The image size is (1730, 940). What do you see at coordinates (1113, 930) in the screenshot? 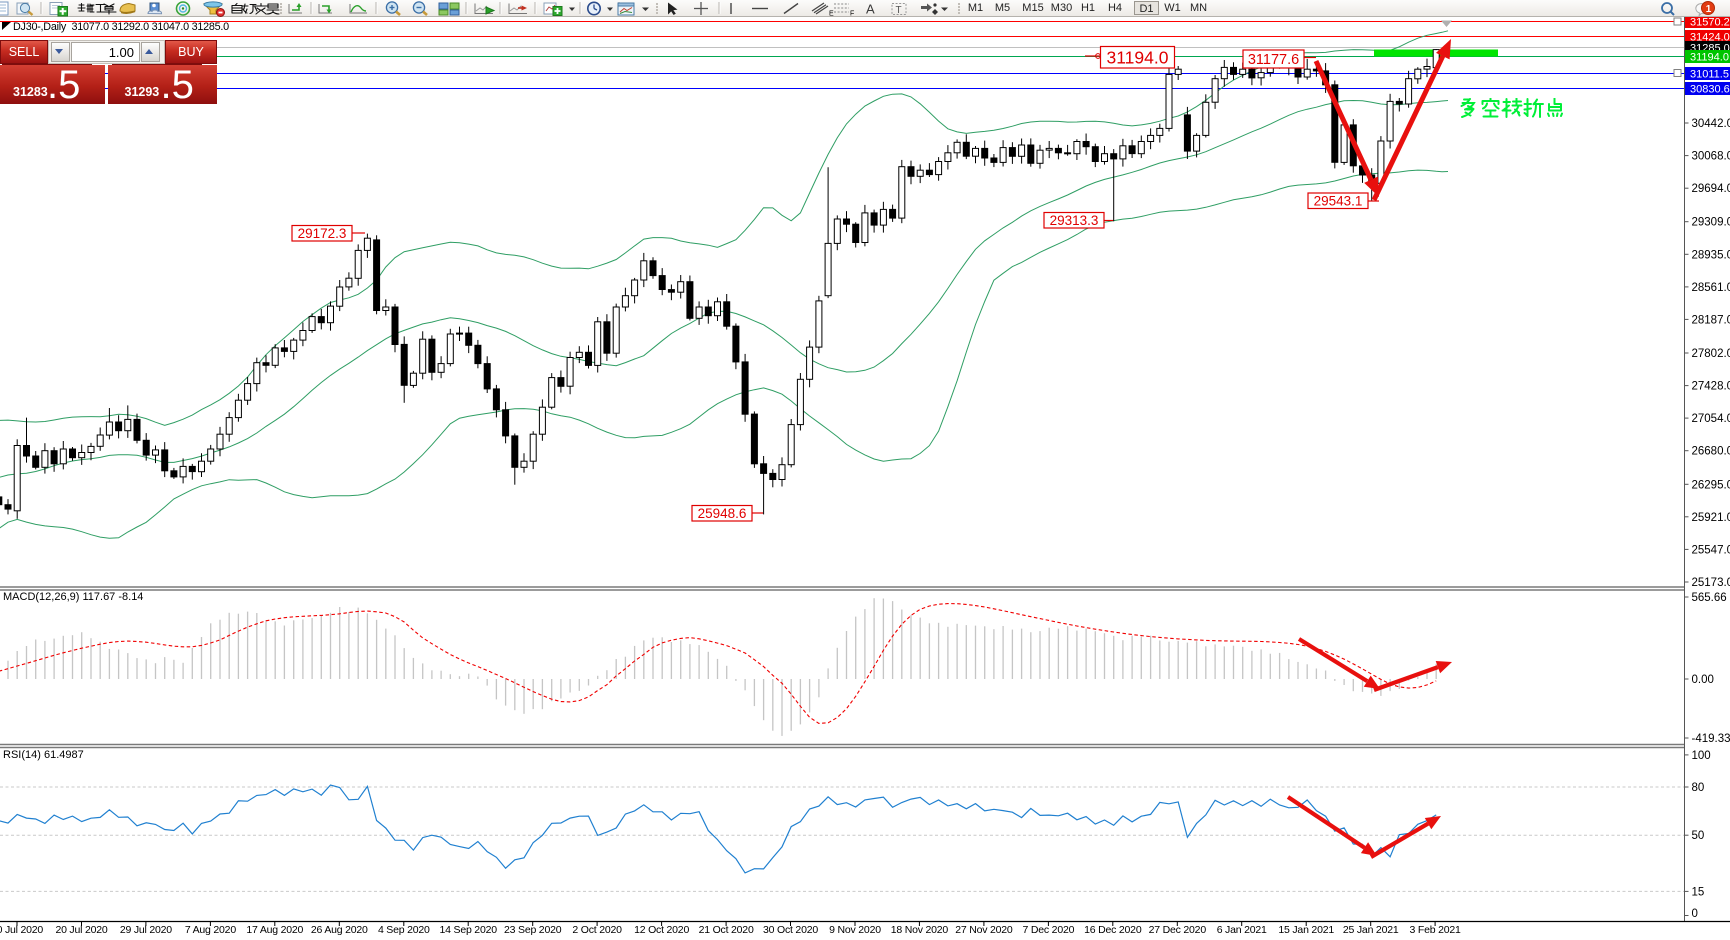
I see `svg-text: 16 Dec 2020` at bounding box center [1113, 930].